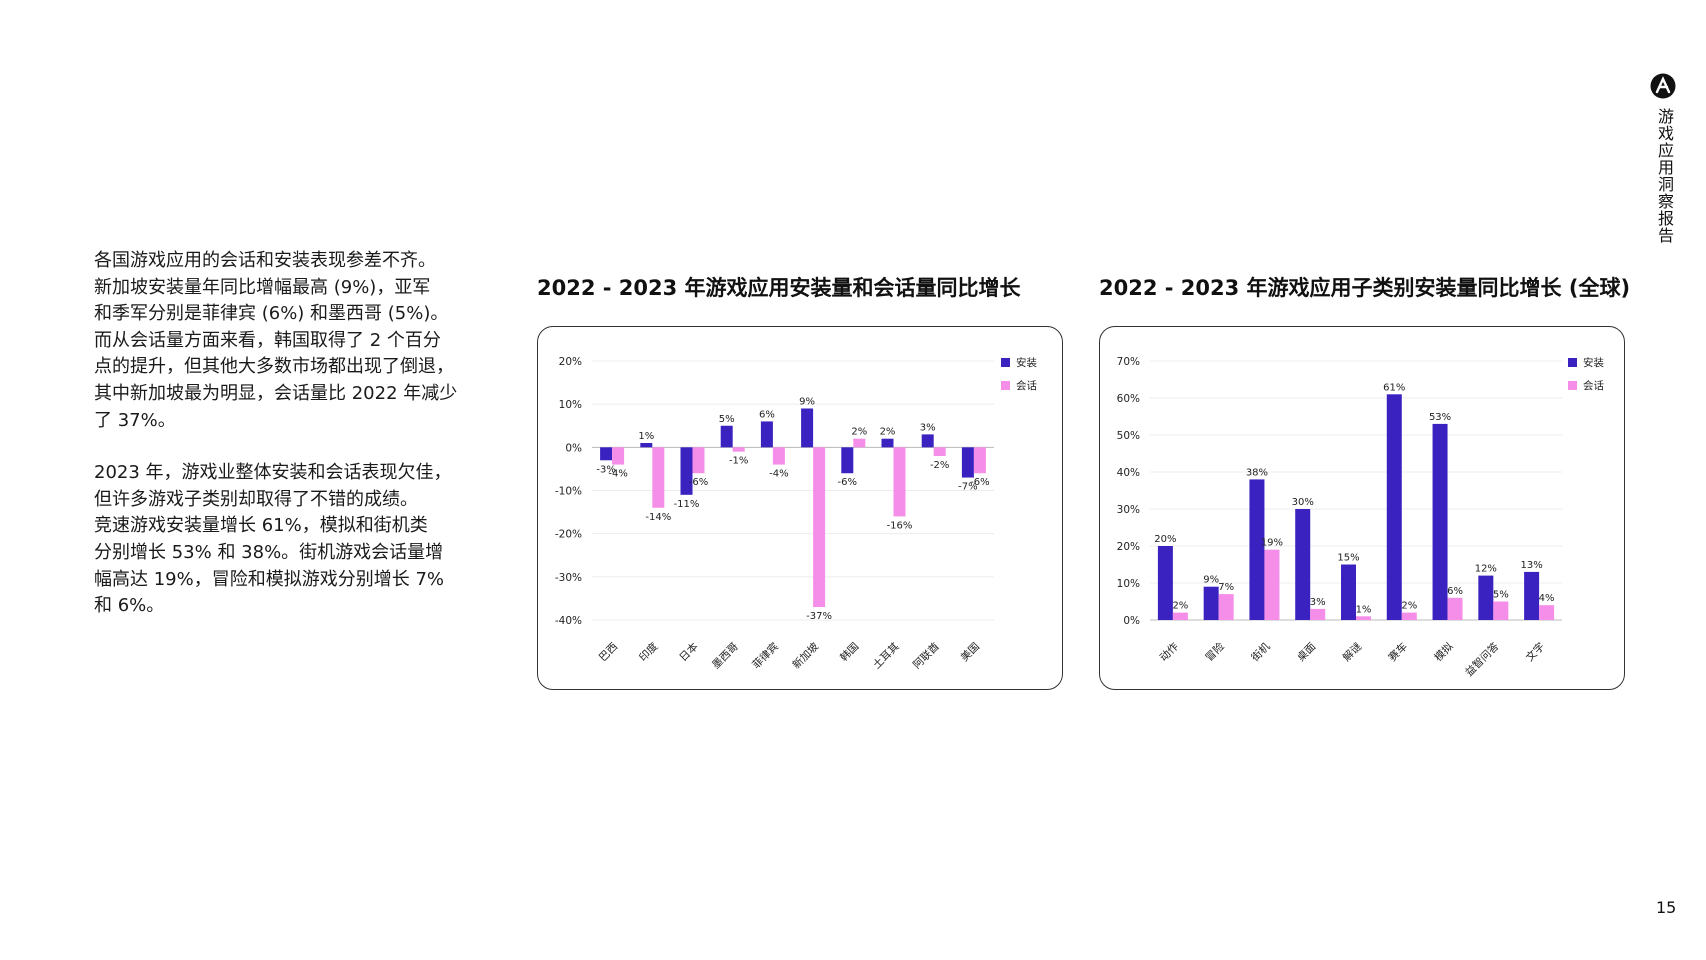 This screenshot has height=960, width=1706. What do you see at coordinates (1352, 652) in the screenshot?
I see `x-category-label: 解谜` at bounding box center [1352, 652].